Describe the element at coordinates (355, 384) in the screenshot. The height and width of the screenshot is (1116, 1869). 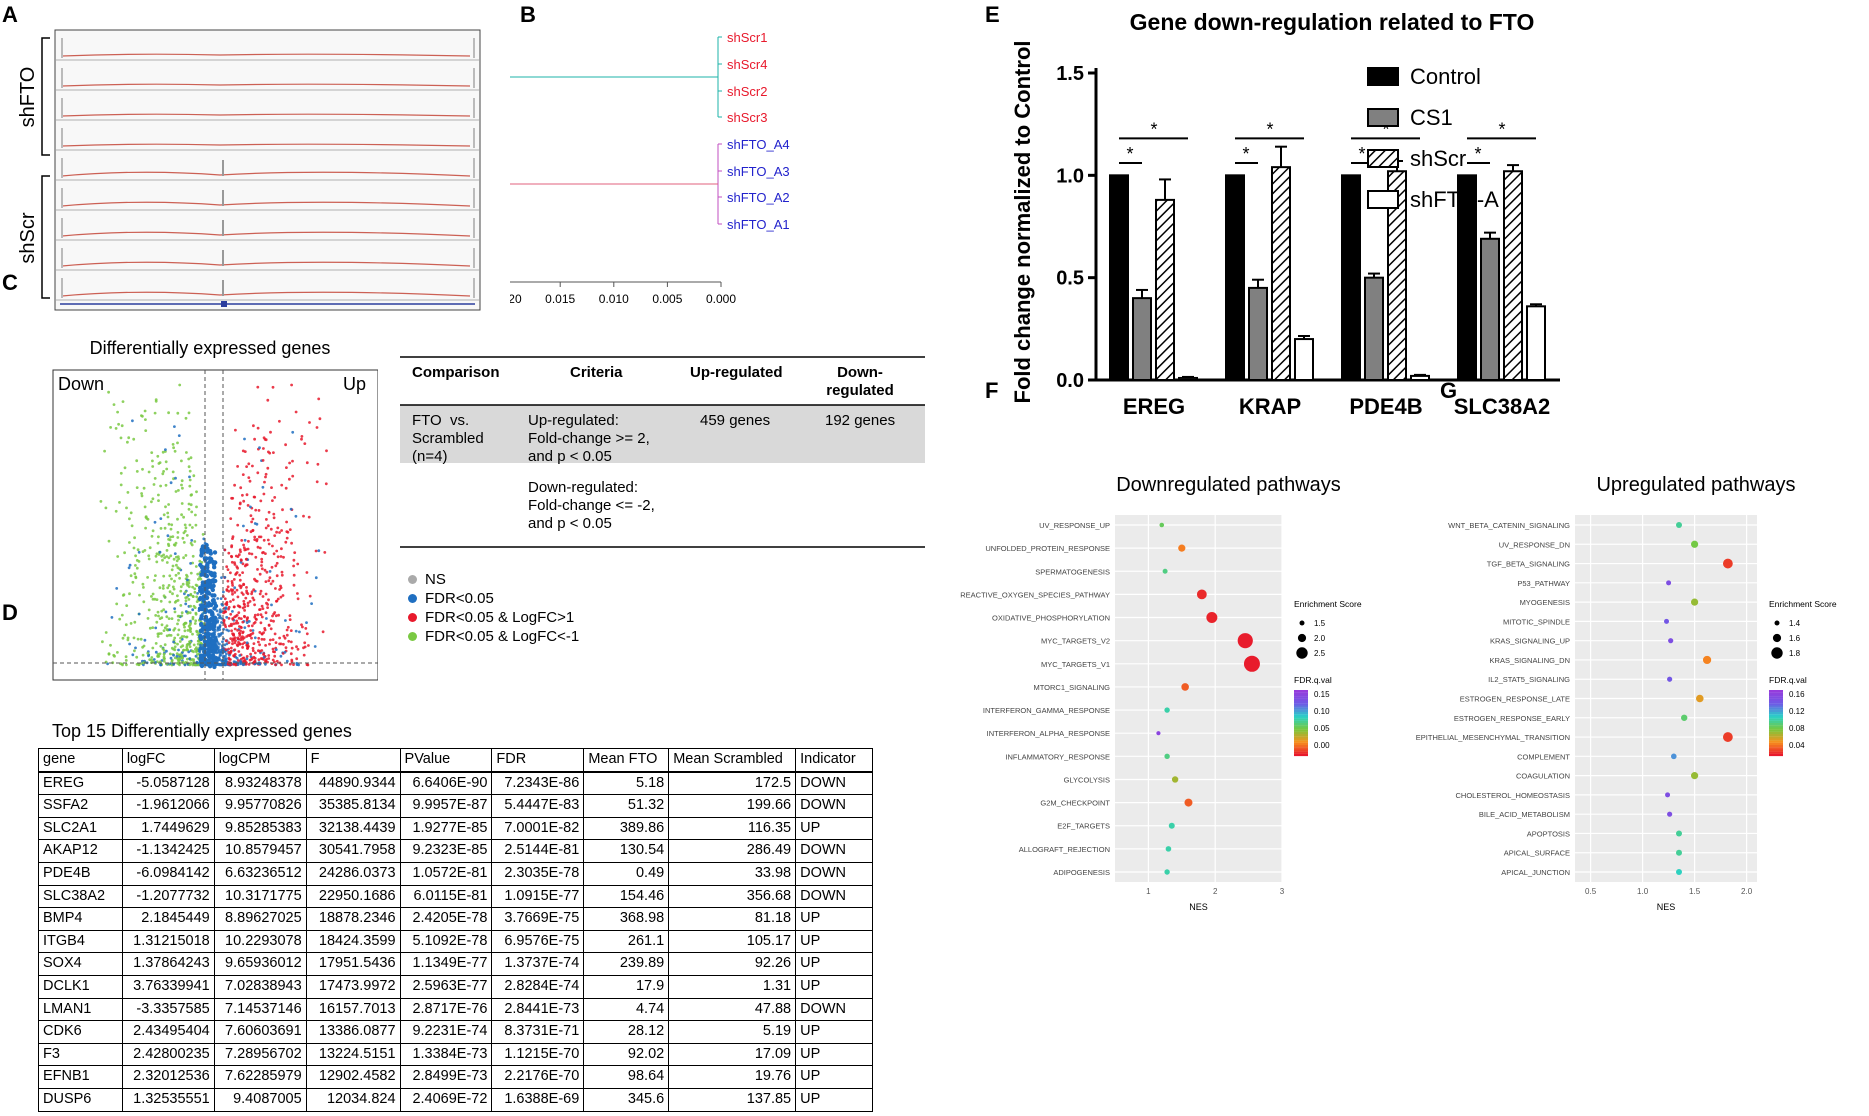
I see `volcano-up-label: Up` at that location.